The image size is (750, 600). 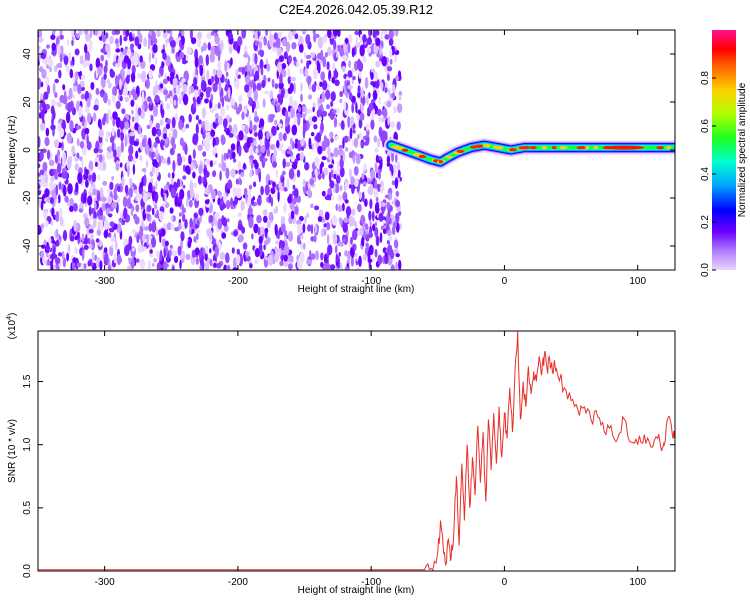 I want to click on spectrogram-x-tick-label: -200, so click(x=238, y=281).